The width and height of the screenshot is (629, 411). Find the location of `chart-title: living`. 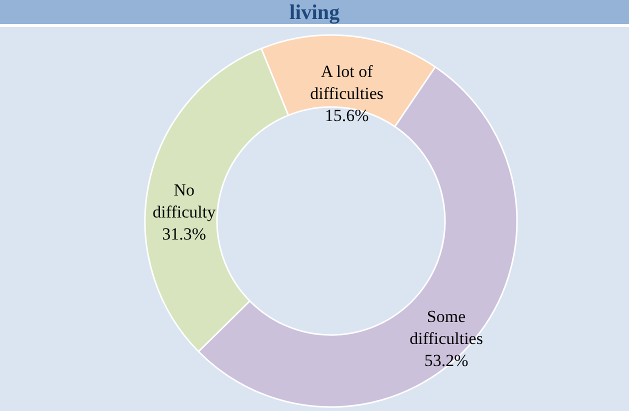

chart-title: living is located at coordinates (314, 12).